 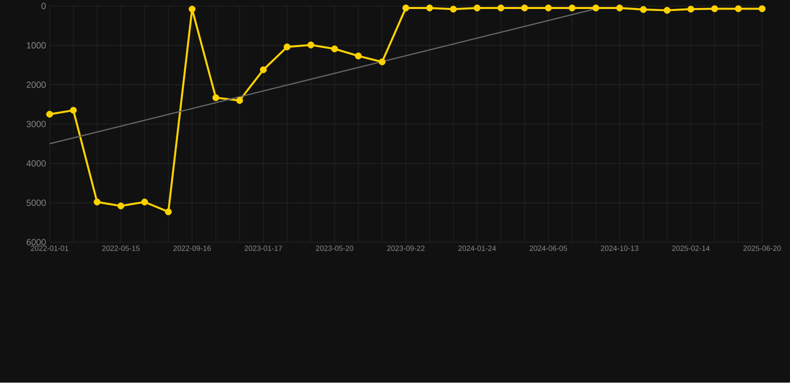 I want to click on y-tick-label: 4000, so click(x=36, y=163).